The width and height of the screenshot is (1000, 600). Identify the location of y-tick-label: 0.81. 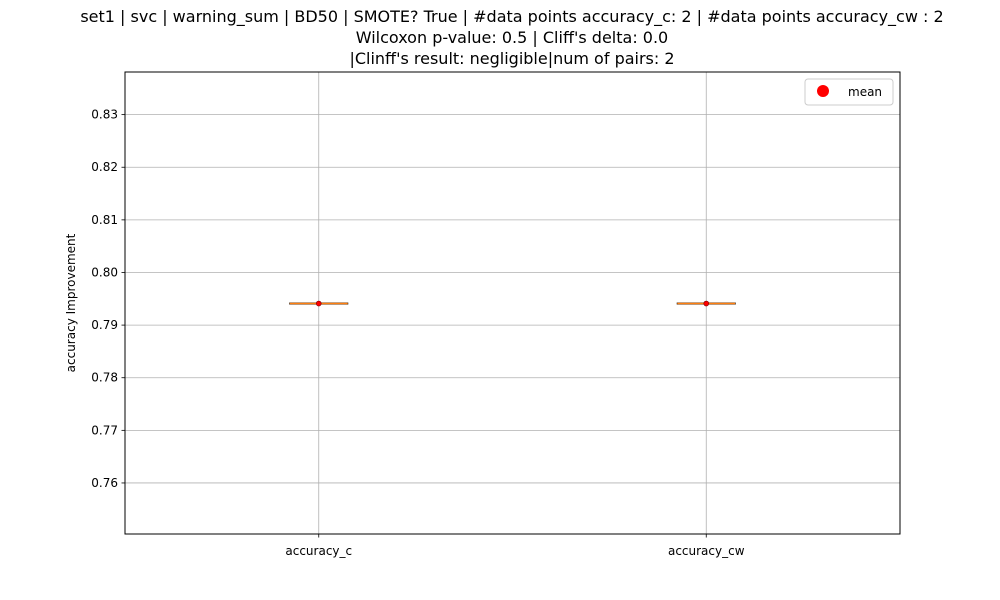
(104, 220).